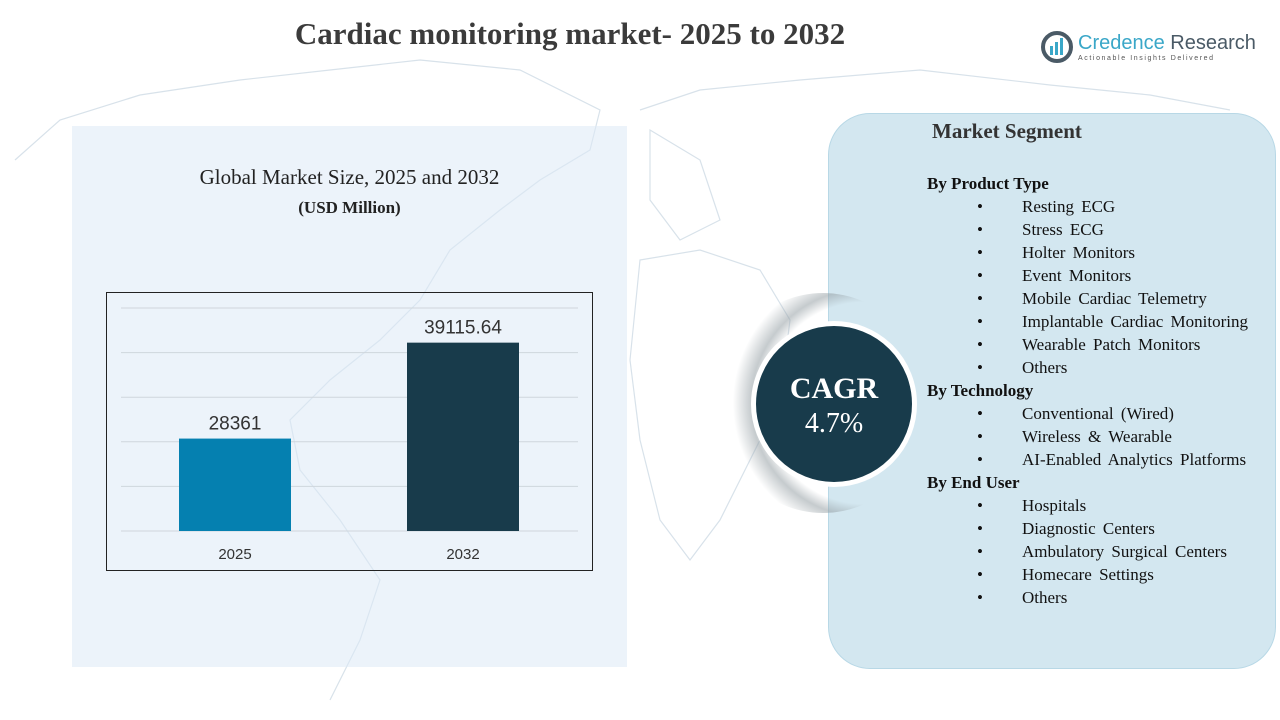 This screenshot has width=1280, height=720. Describe the element at coordinates (234, 554) in the screenshot. I see `x-tick-label: 2025` at that location.